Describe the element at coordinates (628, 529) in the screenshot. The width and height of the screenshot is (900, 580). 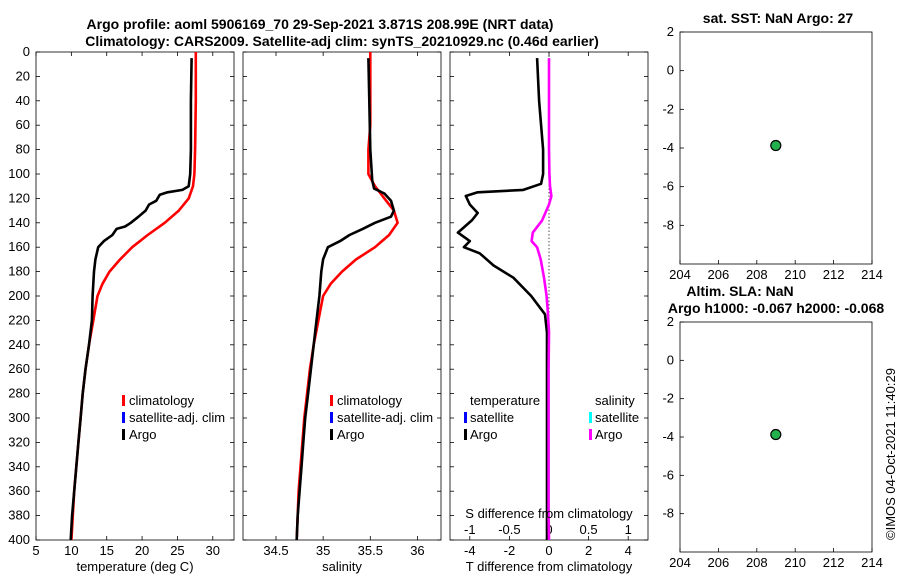
I see `top-tick-label: 1` at that location.